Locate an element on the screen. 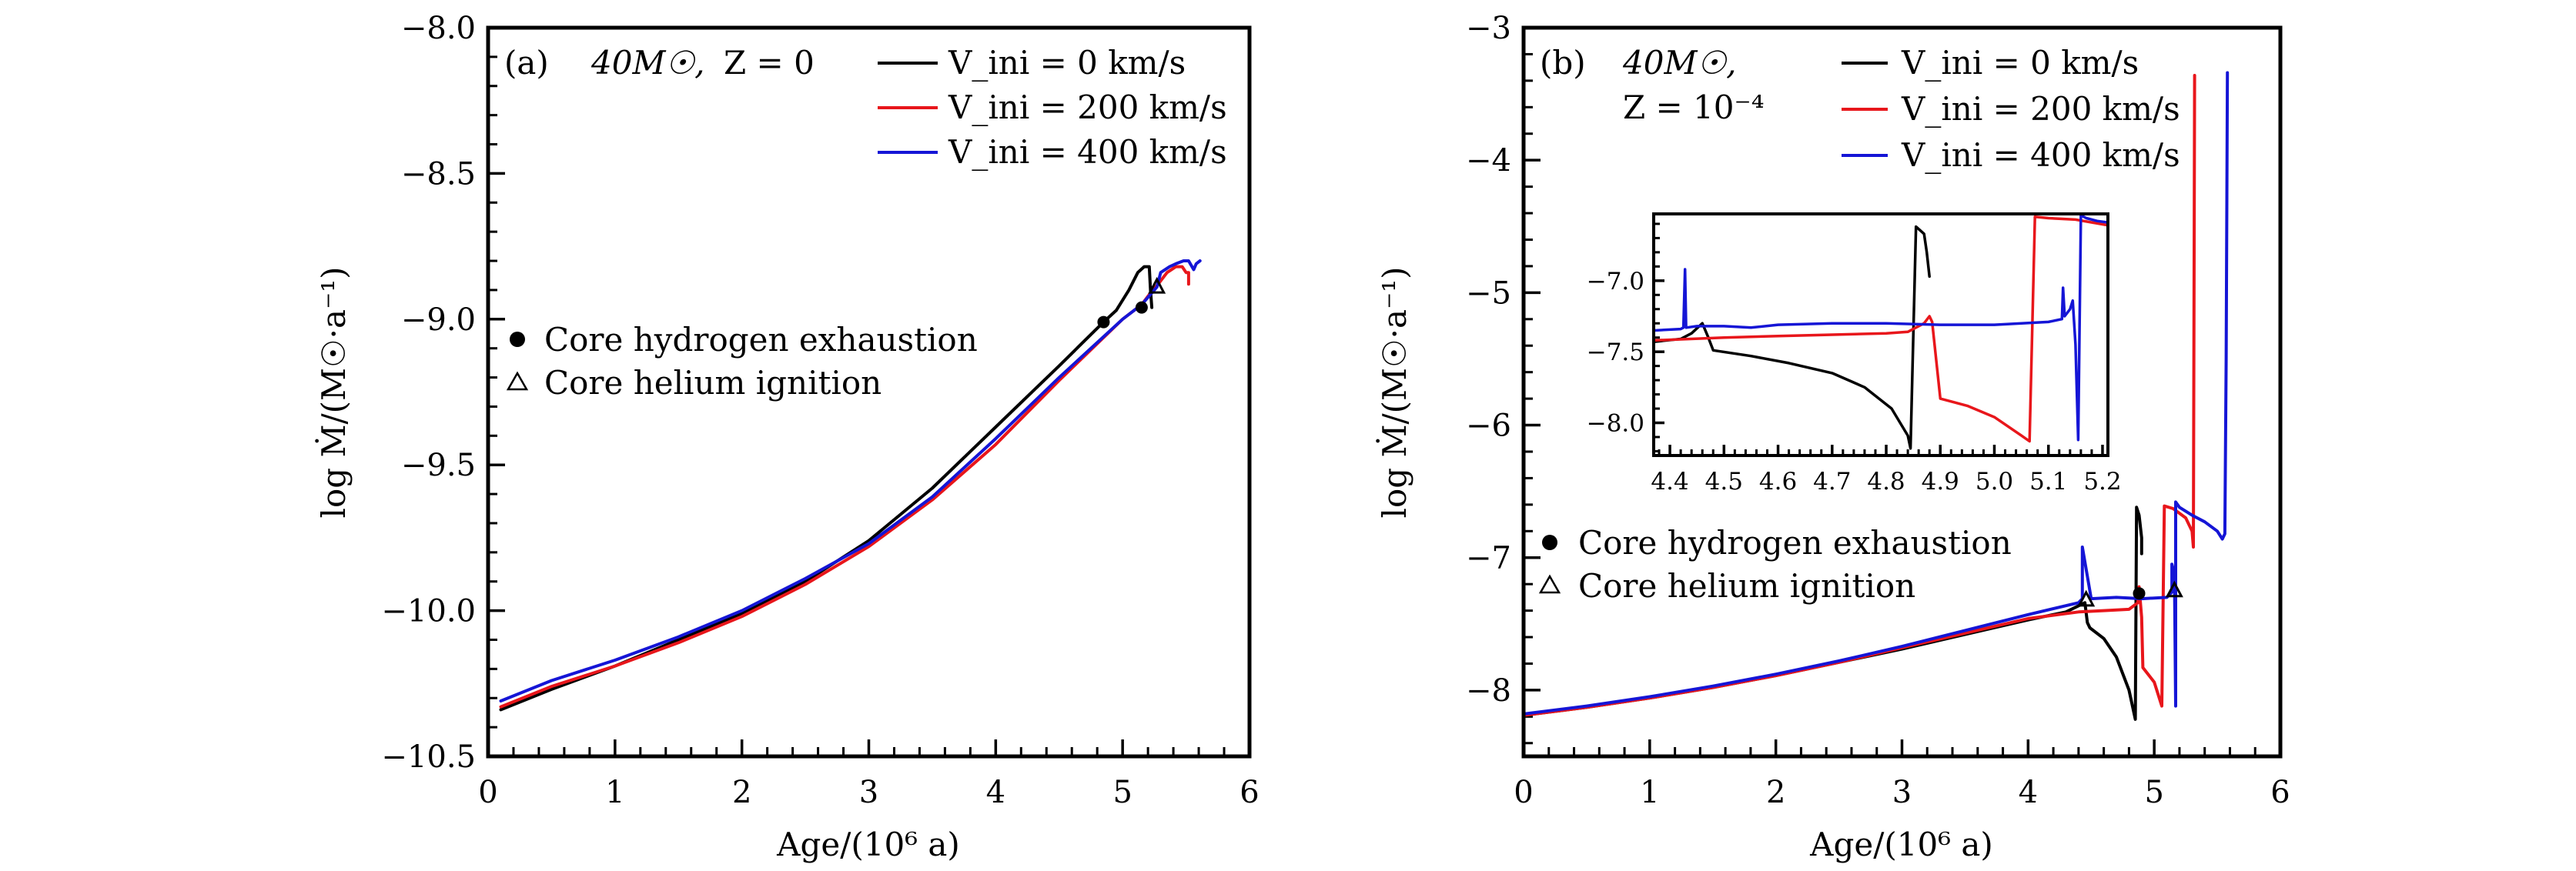 The height and width of the screenshot is (871, 2576). inset-x-tick-label: 4.8 is located at coordinates (1886, 482).